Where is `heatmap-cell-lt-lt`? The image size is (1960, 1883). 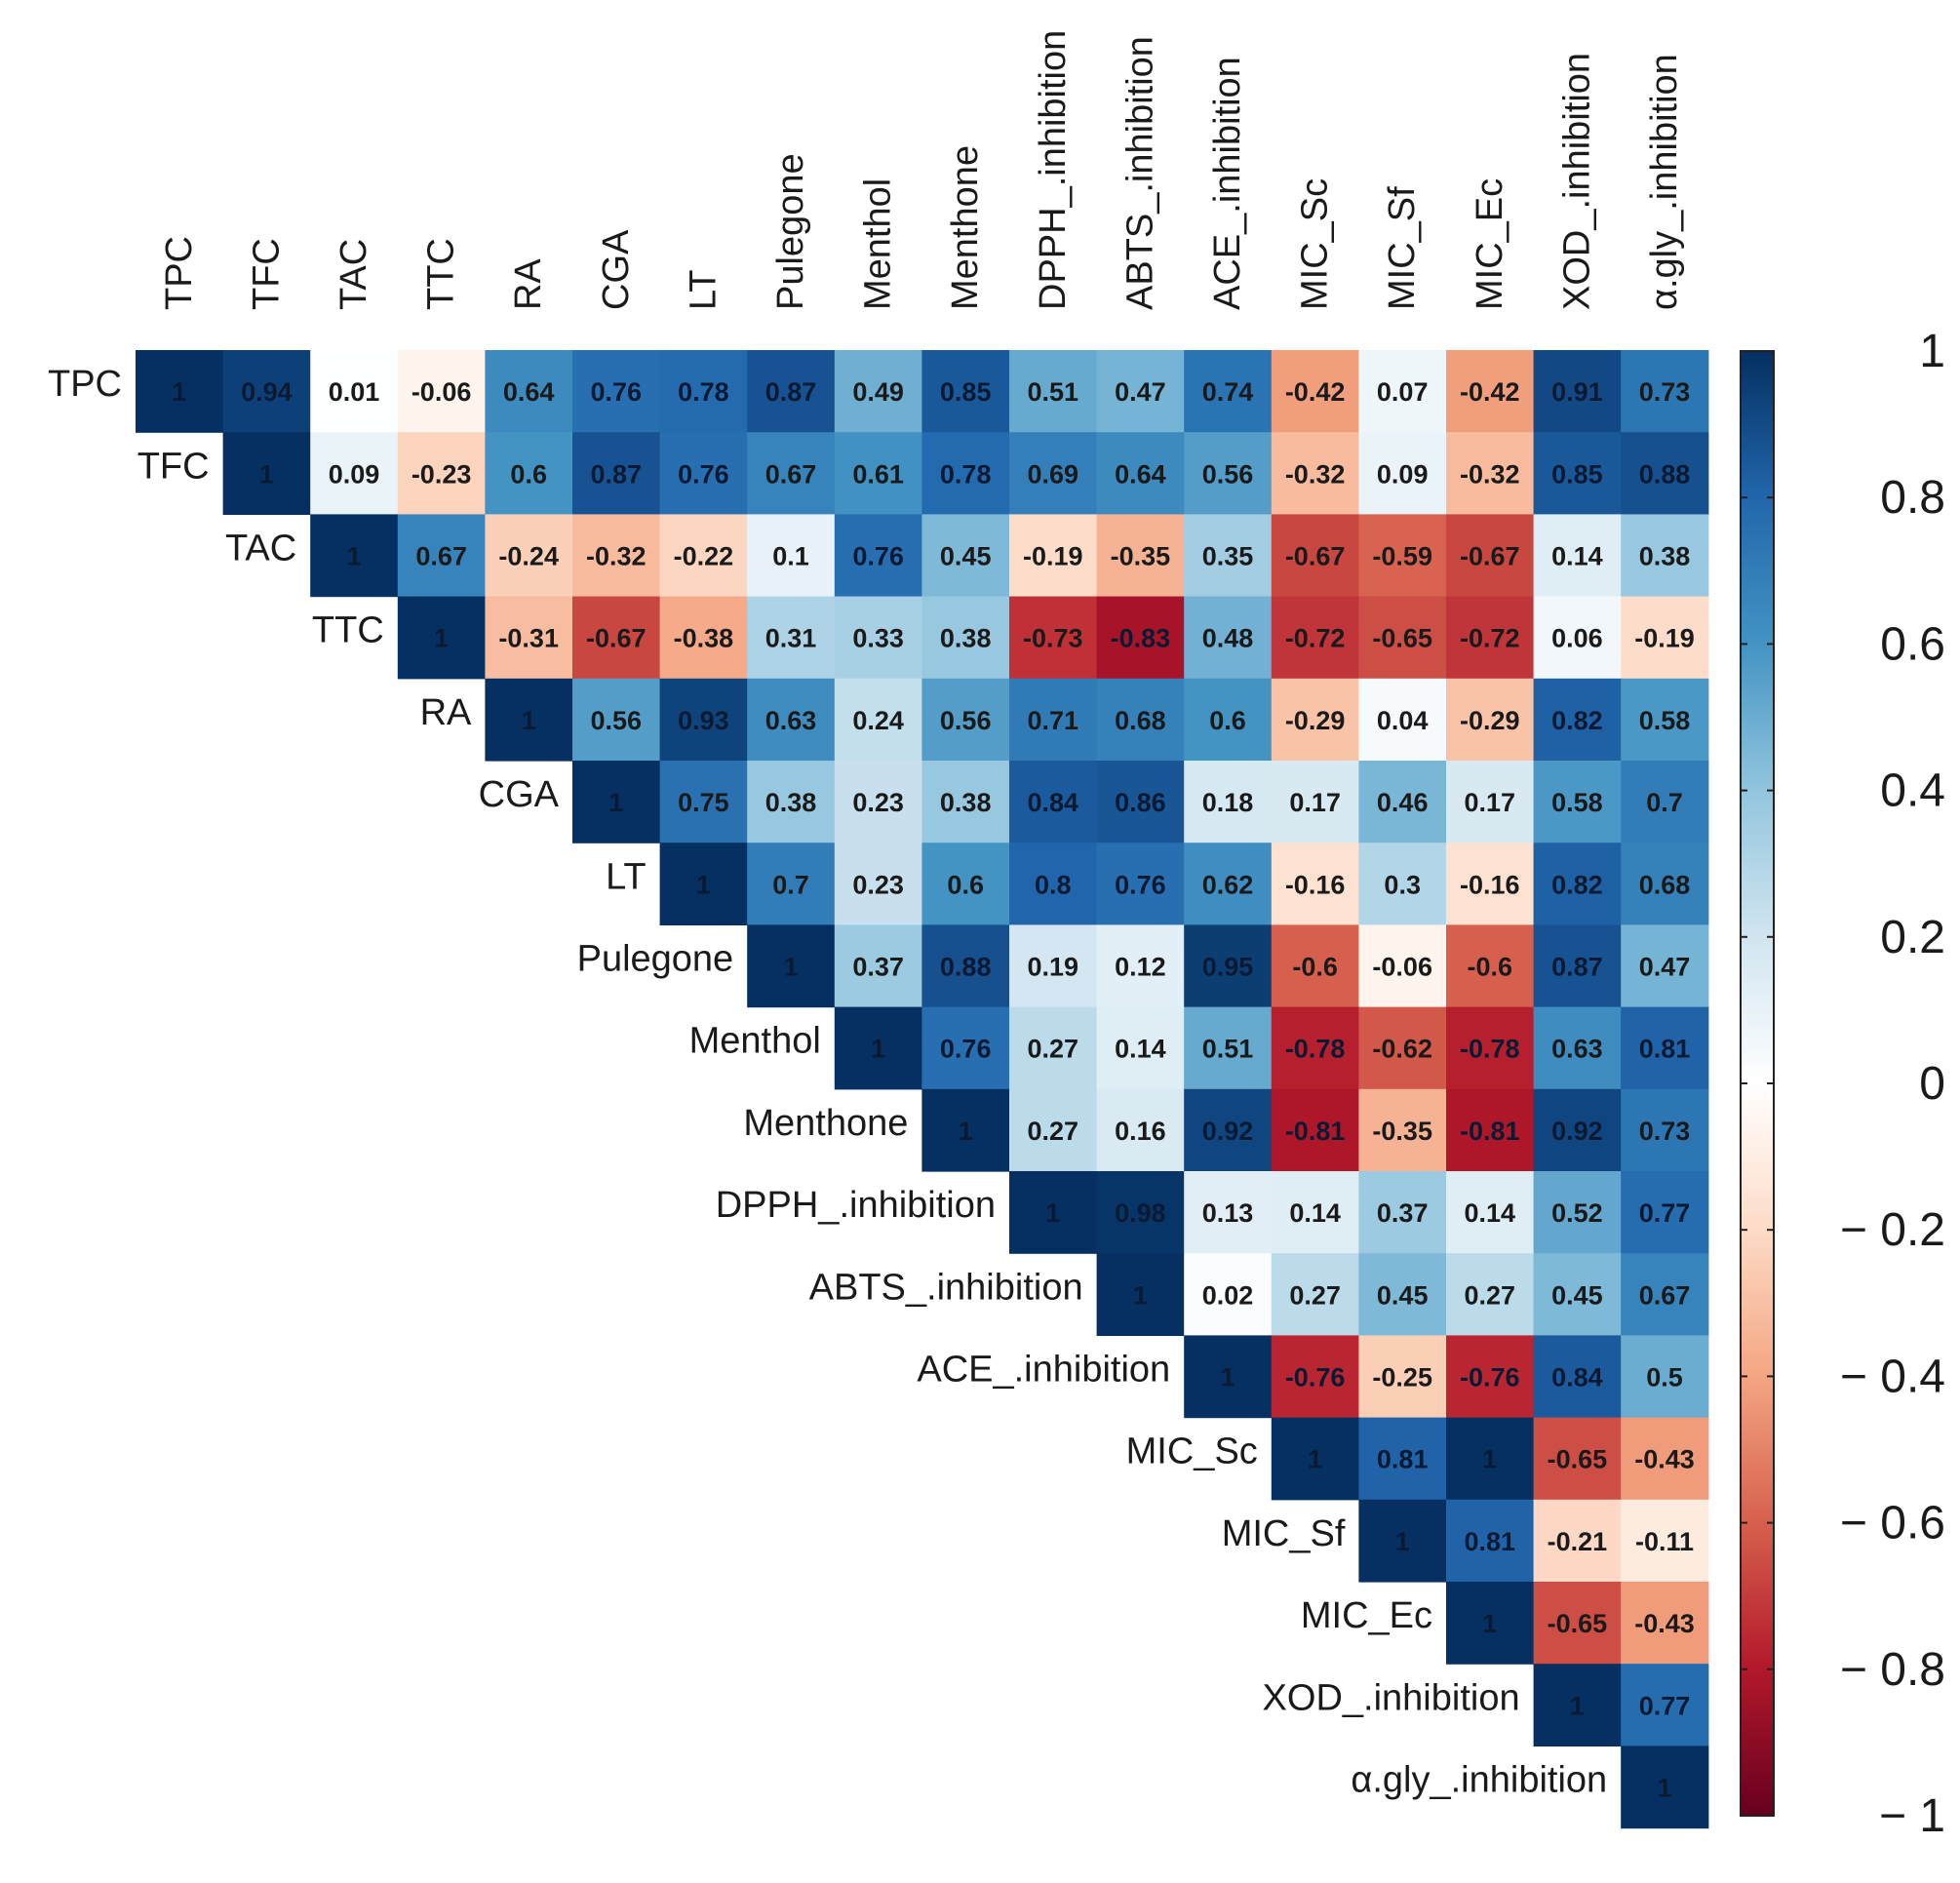
heatmap-cell-lt-lt is located at coordinates (703, 884).